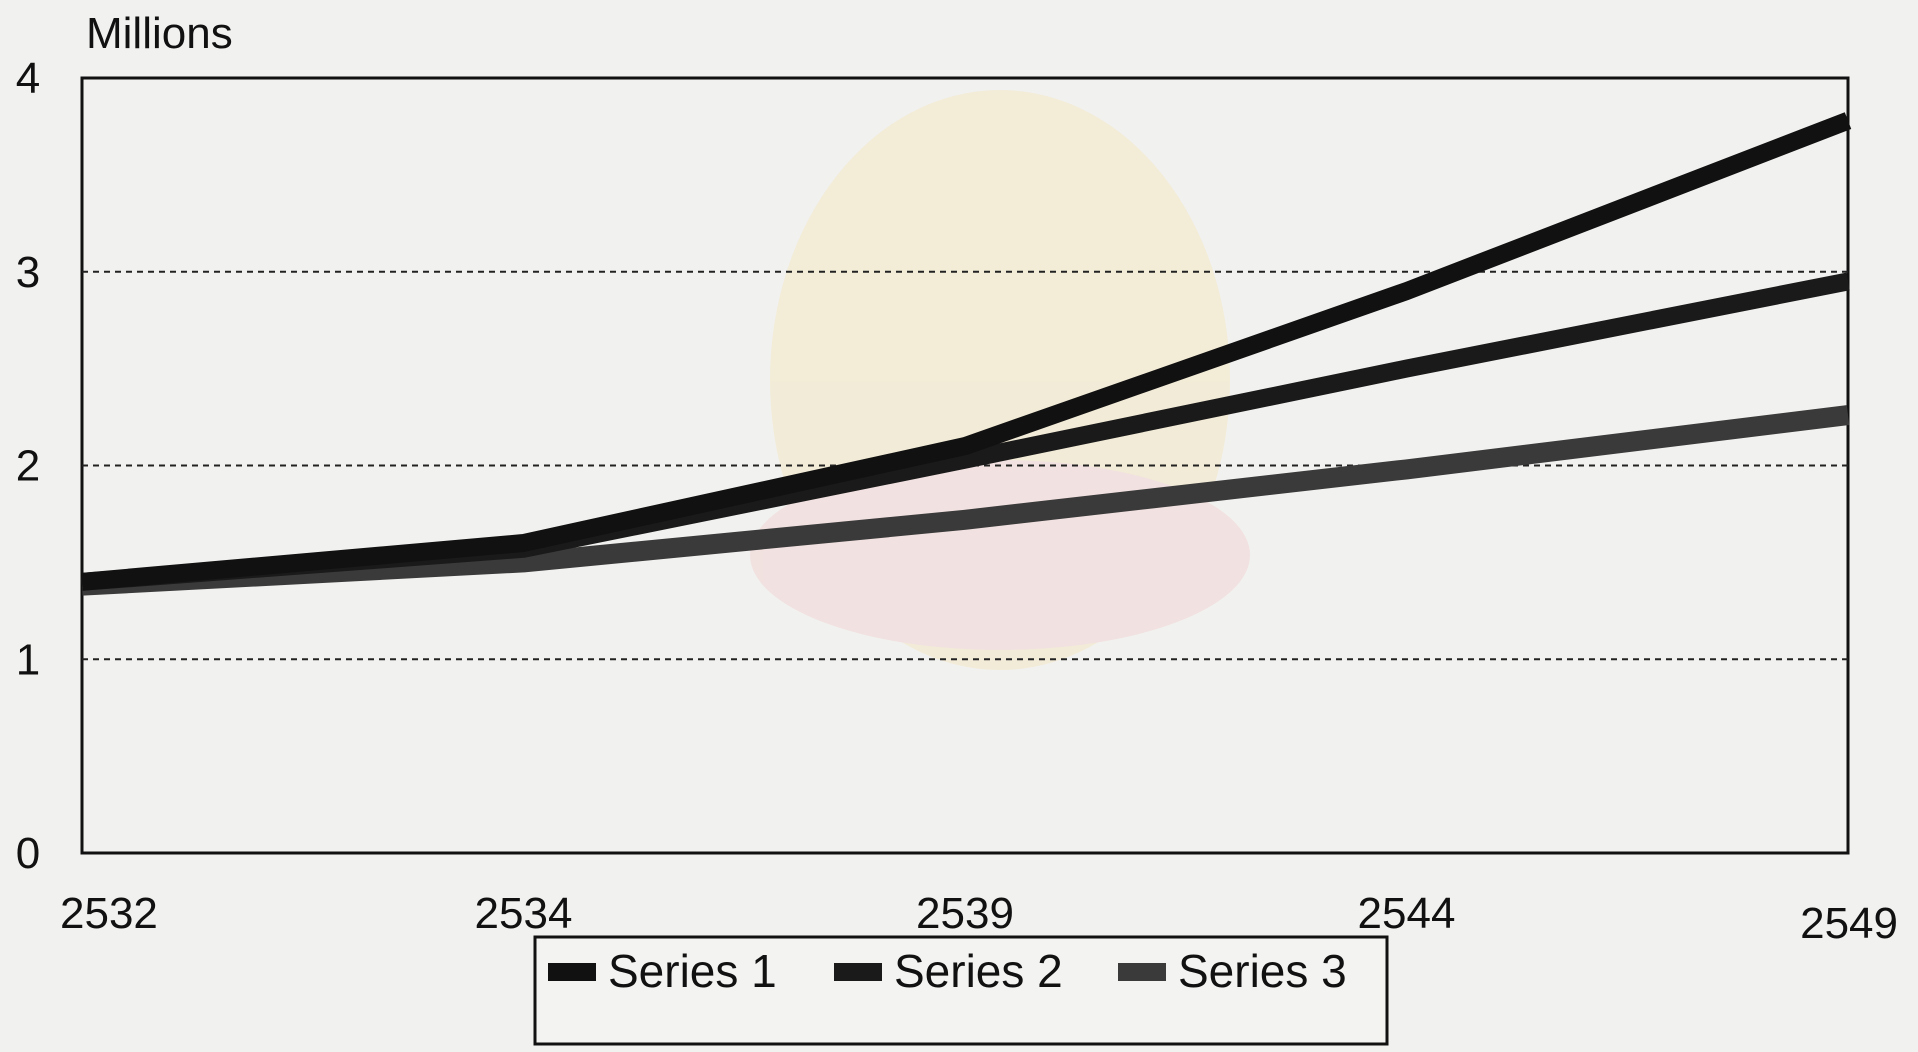 Image resolution: width=1918 pixels, height=1052 pixels. Describe the element at coordinates (1849, 923) in the screenshot. I see `x-tick-label: 2549` at that location.